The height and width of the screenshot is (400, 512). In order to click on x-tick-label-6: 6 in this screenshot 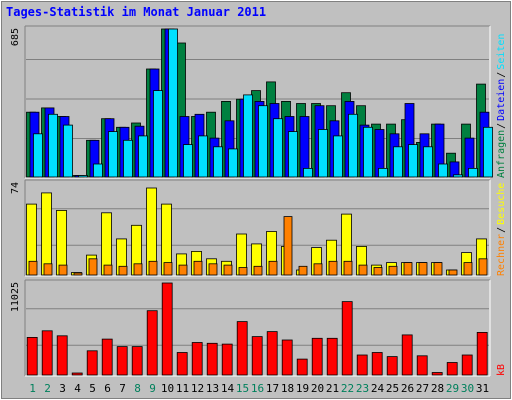, I will do `click(107, 388)`.